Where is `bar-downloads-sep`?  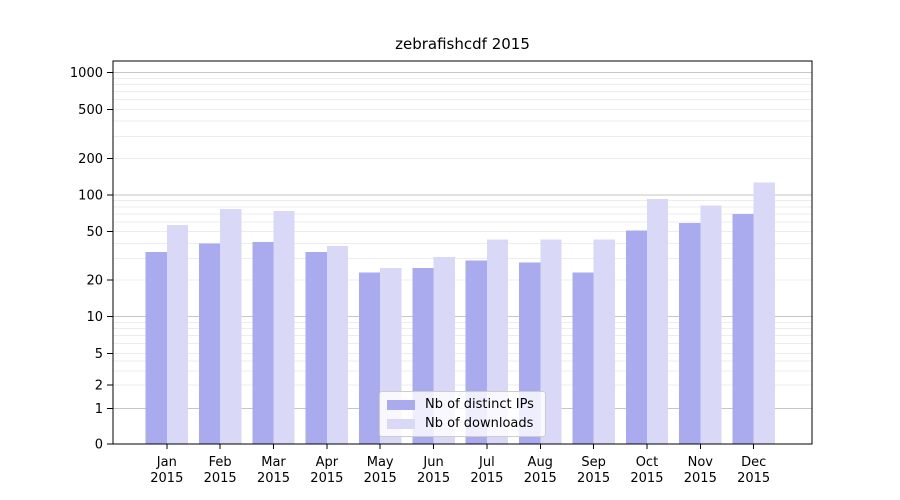 bar-downloads-sep is located at coordinates (604, 341).